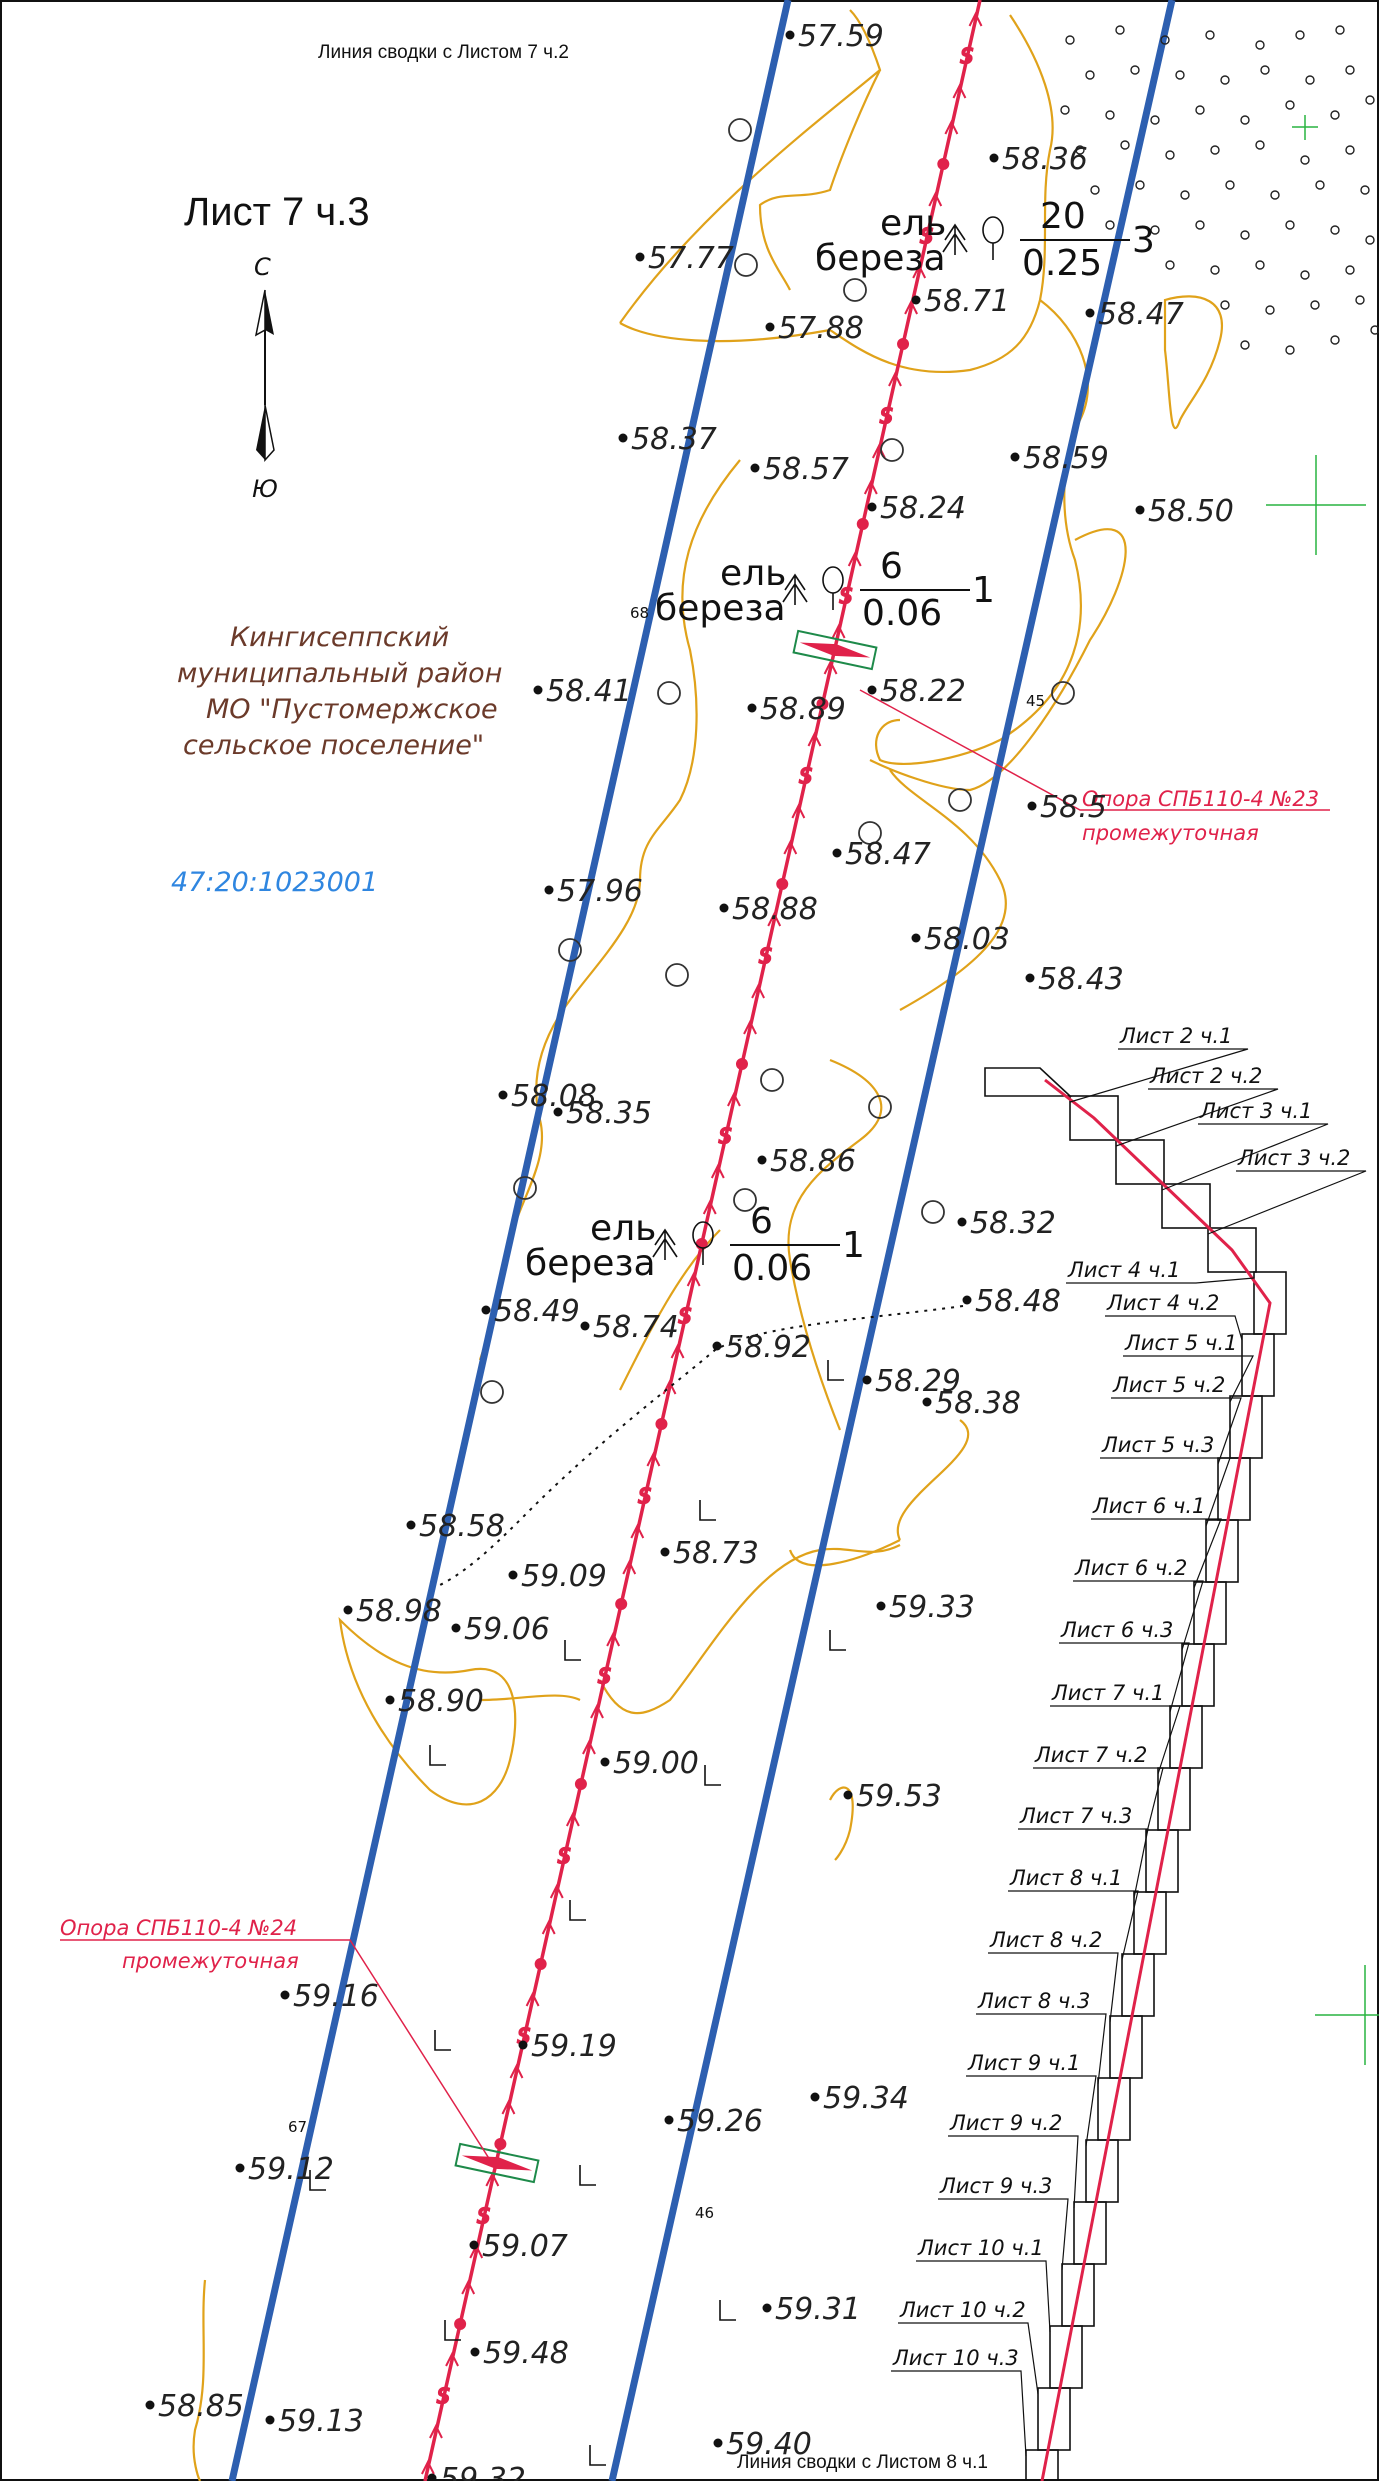 The width and height of the screenshot is (1379, 2481). What do you see at coordinates (339, 637) in the screenshot?
I see `svg-text: Кингисеппский` at bounding box center [339, 637].